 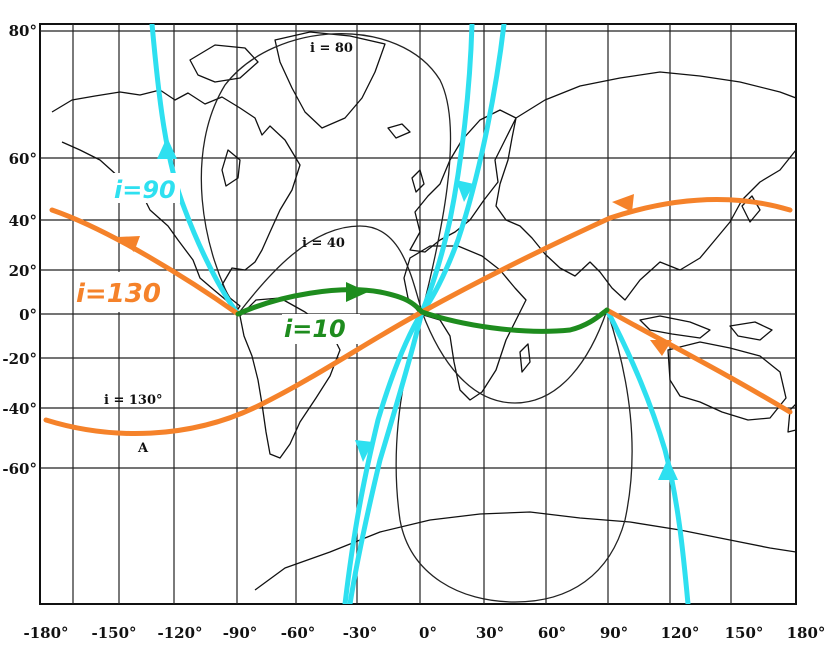 What do you see at coordinates (428, 633) in the screenshot?
I see `lon-label: 0°` at bounding box center [428, 633].